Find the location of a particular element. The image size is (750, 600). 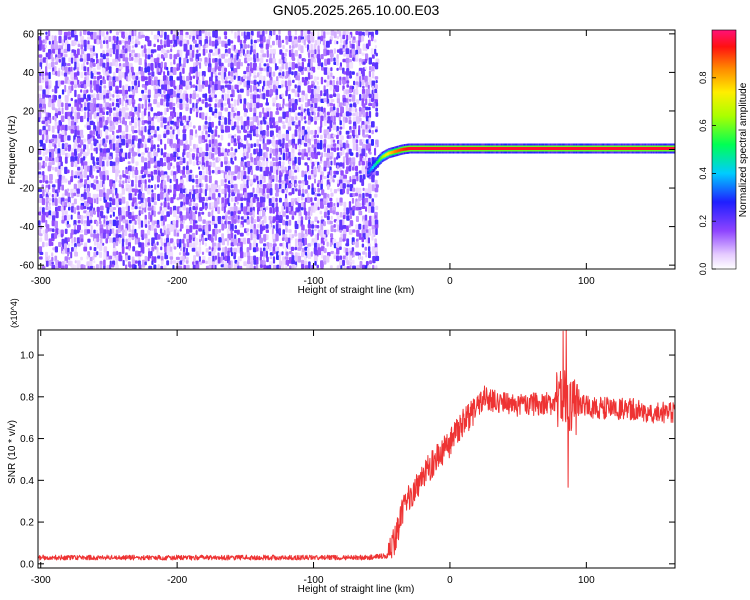

figure-title: GN05.2025.265.10.00.E03 is located at coordinates (356, 10).